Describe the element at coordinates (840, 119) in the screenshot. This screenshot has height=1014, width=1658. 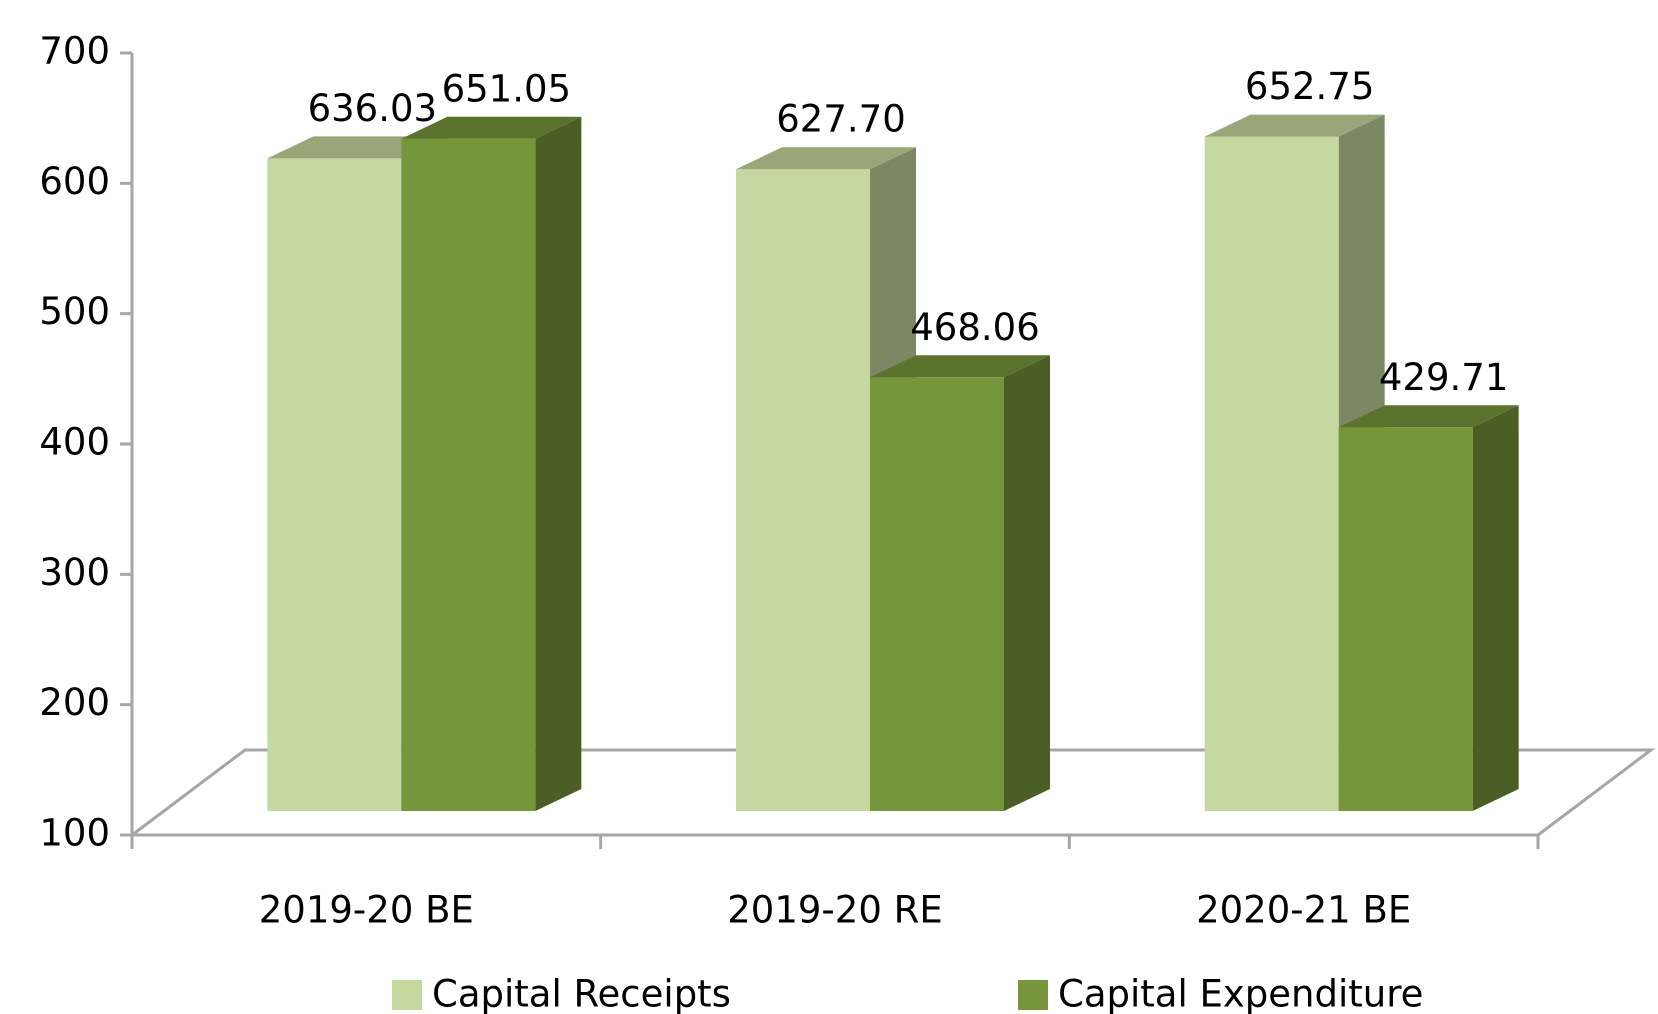
I see `value-label: 627.70` at that location.